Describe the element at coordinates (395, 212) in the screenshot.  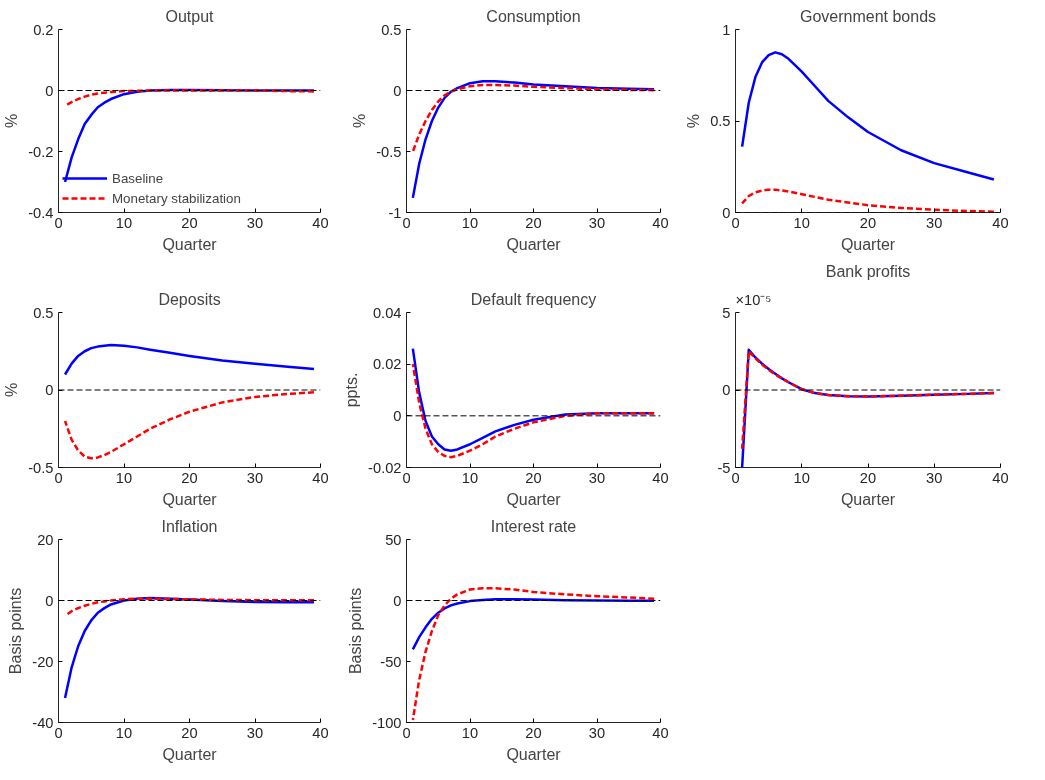
I see `y-tick-label: -1` at that location.